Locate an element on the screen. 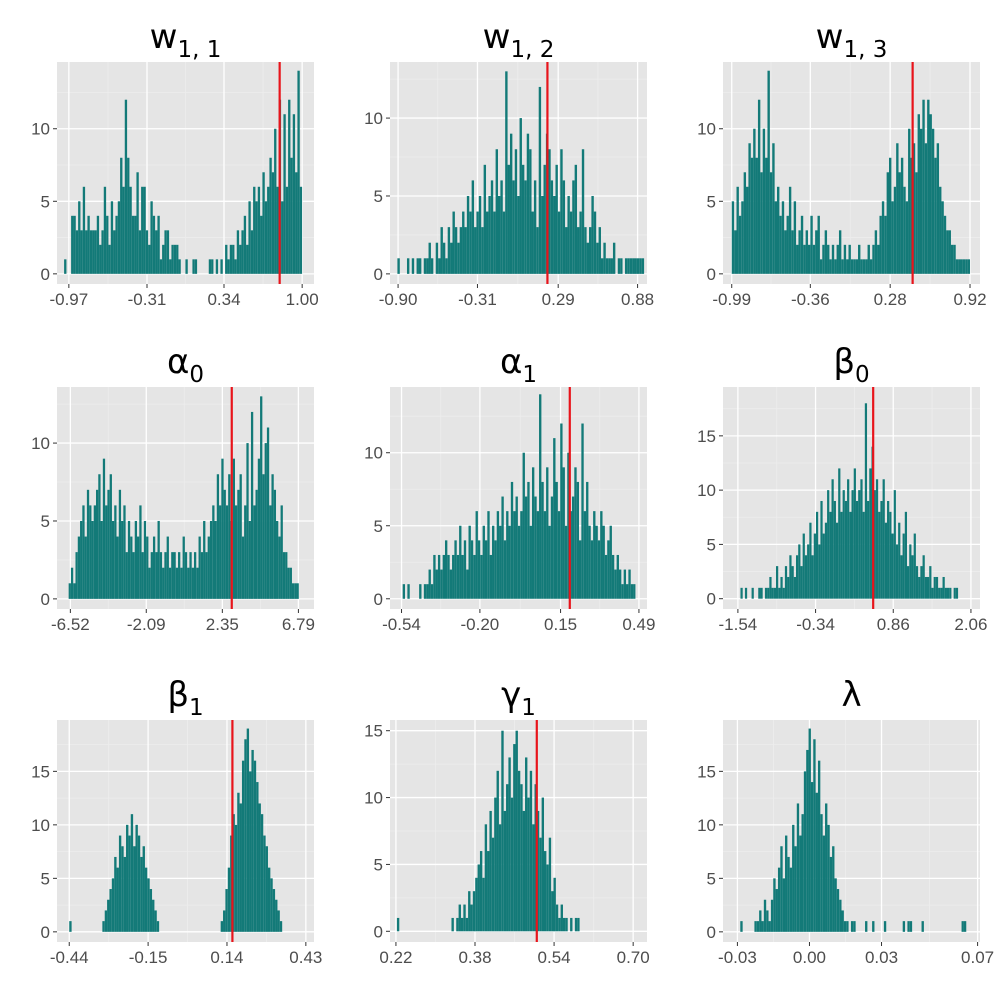 The height and width of the screenshot is (1000, 1000). x-tick-label: 2.06 is located at coordinates (970, 624).